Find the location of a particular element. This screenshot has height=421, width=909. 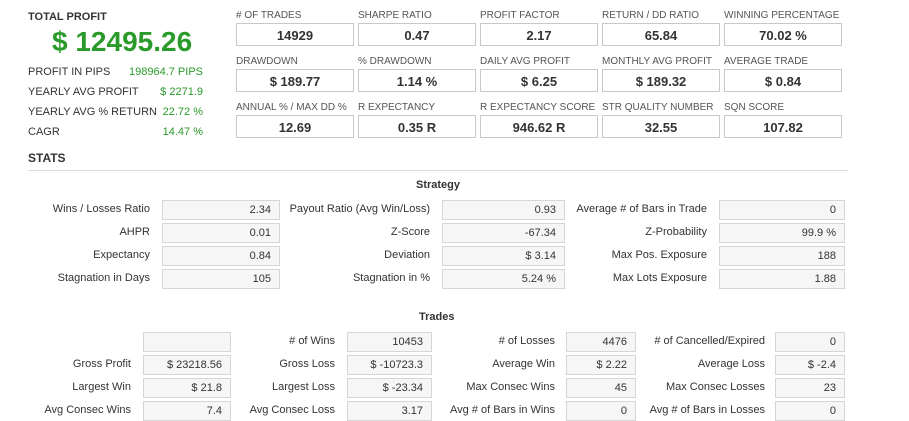

trades-label: Avg Consec Wins is located at coordinates (87, 410).